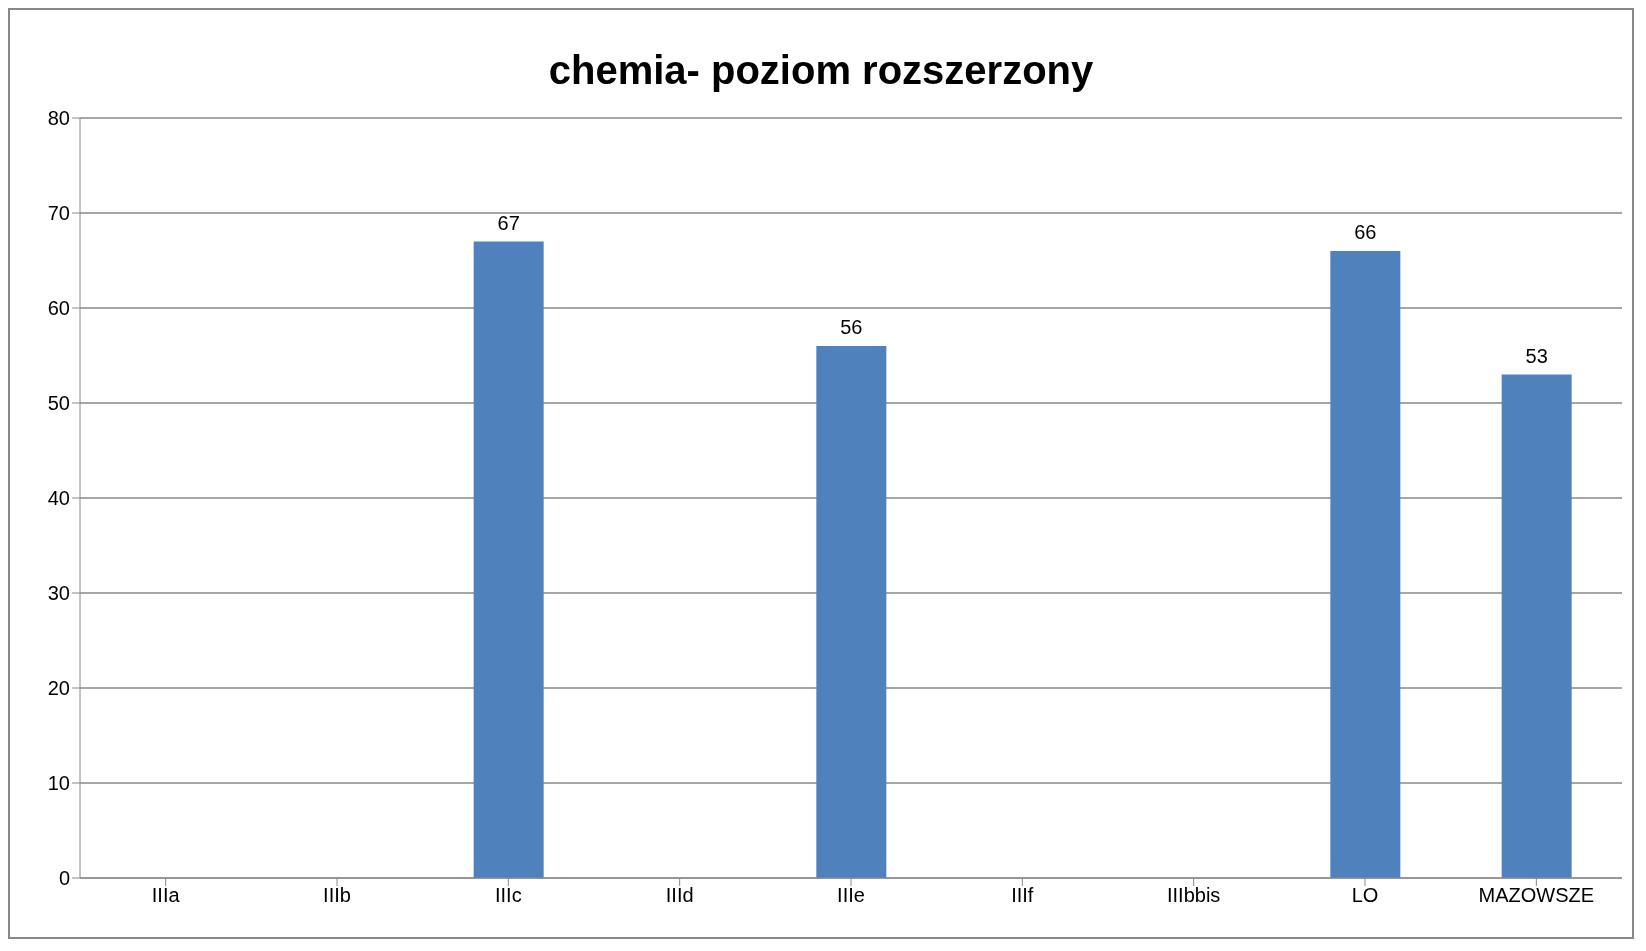  Describe the element at coordinates (58, 213) in the screenshot. I see `y-tick-label: 70` at that location.